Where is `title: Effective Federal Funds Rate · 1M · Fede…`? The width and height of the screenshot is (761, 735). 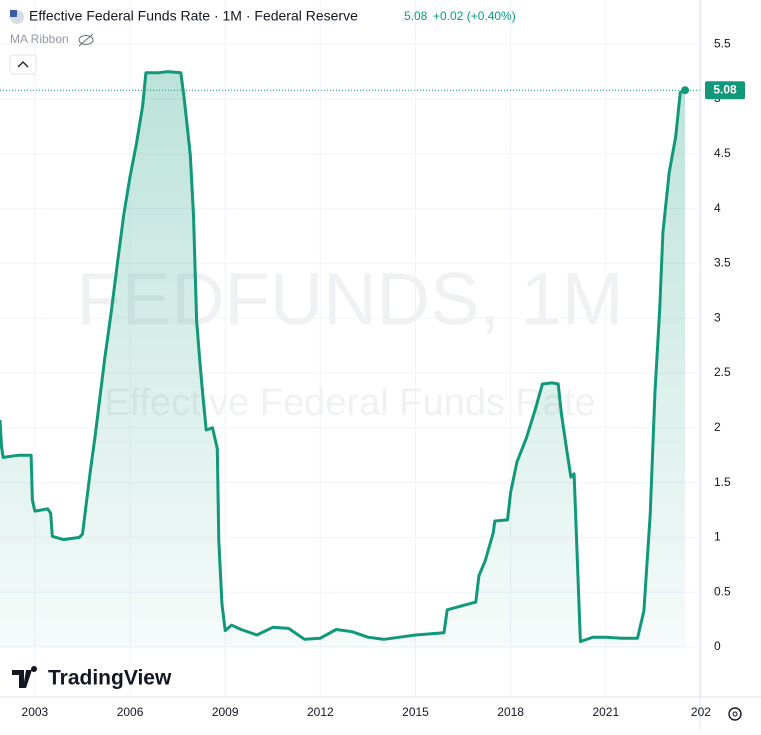
title: Effective Federal Funds Rate · 1M · Fede… is located at coordinates (193, 16).